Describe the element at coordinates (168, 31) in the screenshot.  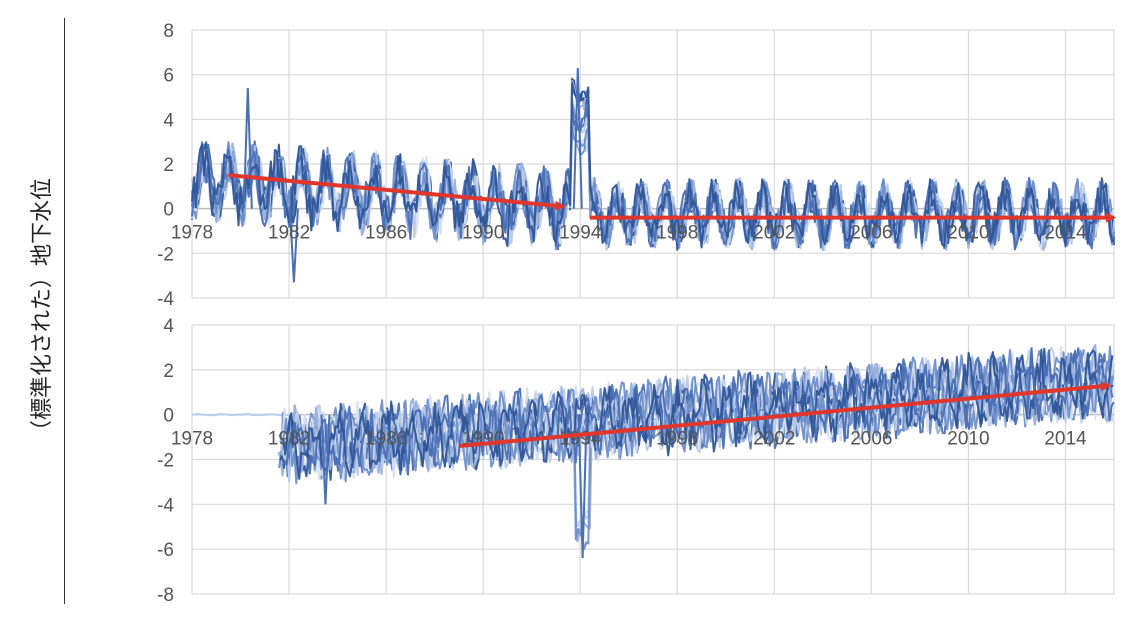
I see `y-tick-label: 8` at that location.